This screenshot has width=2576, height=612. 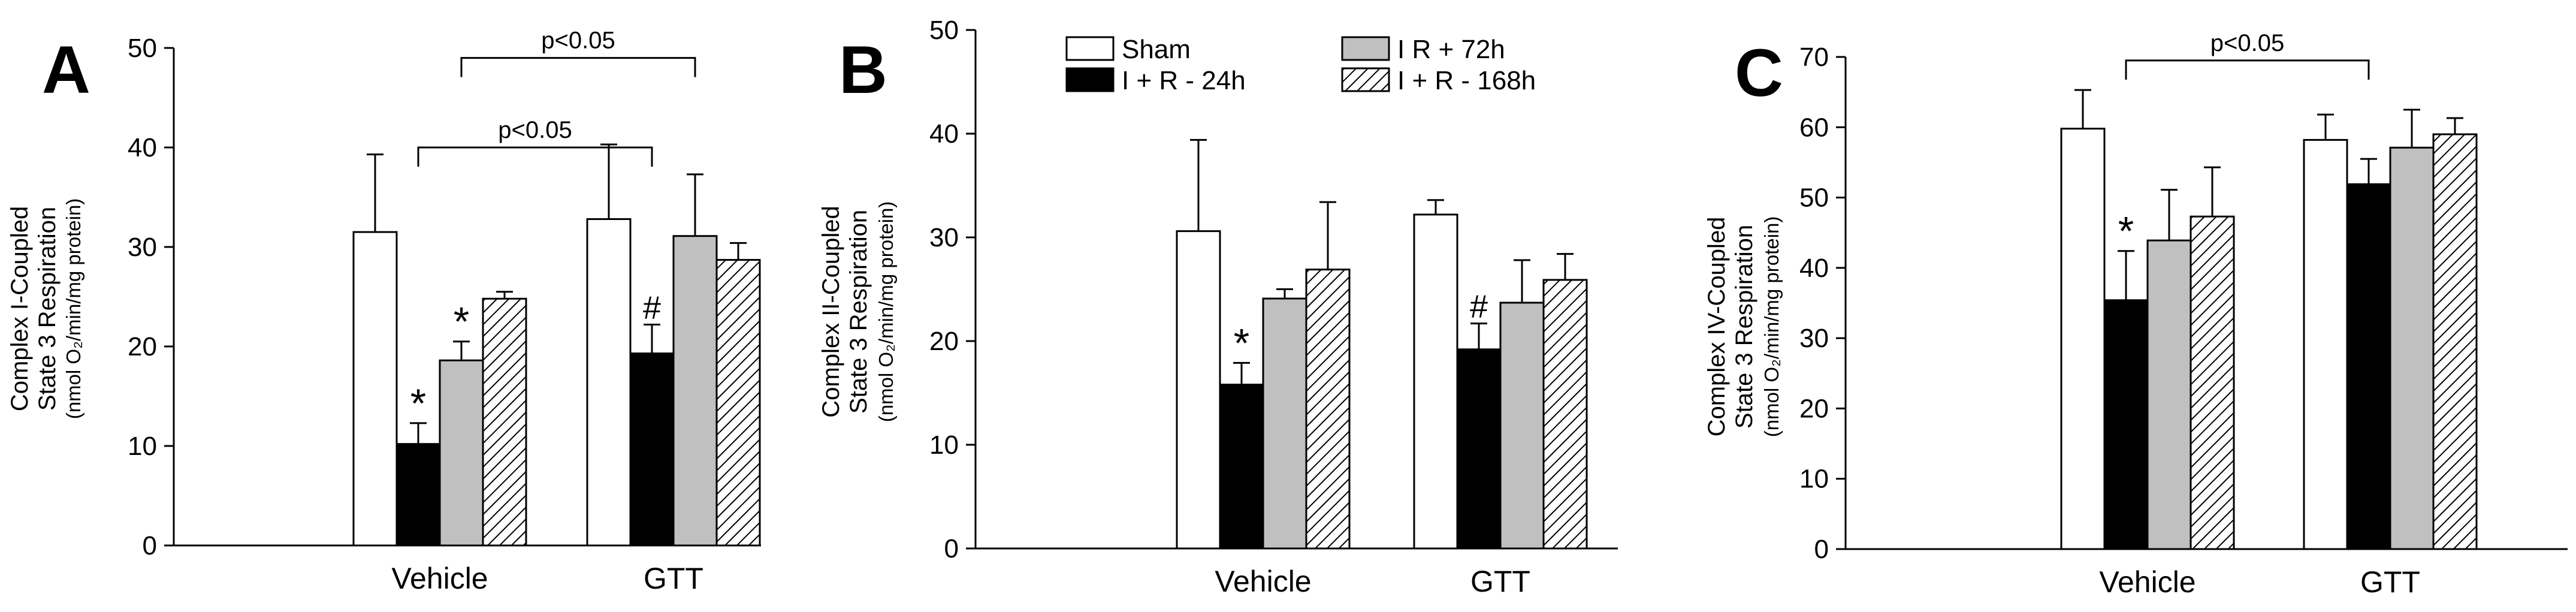 I want to click on panel-c-ytick-label: 70, so click(x=1814, y=57).